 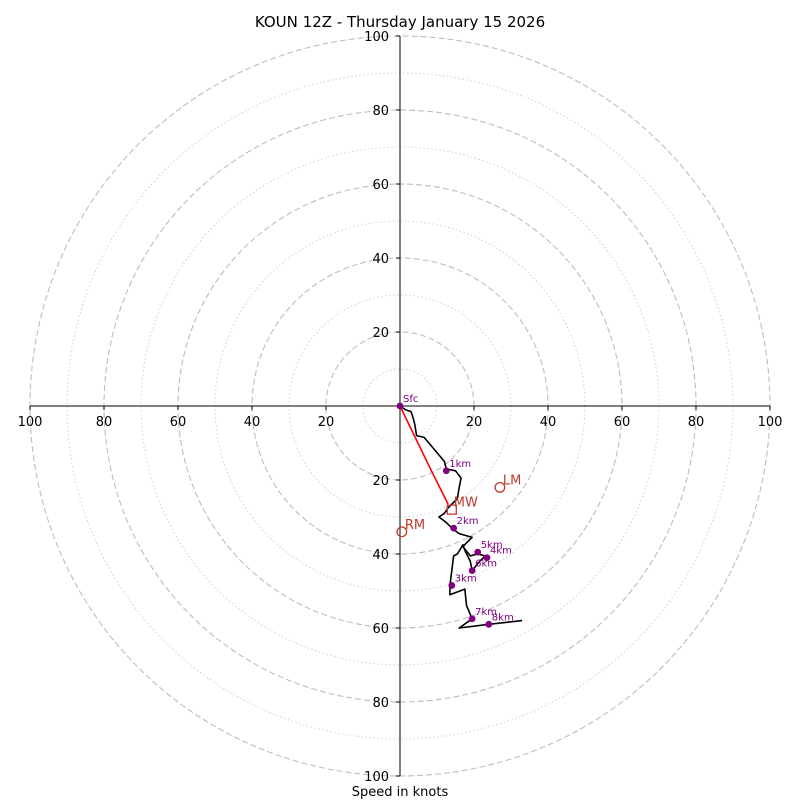 I want to click on shear-vector, so click(x=424, y=455).